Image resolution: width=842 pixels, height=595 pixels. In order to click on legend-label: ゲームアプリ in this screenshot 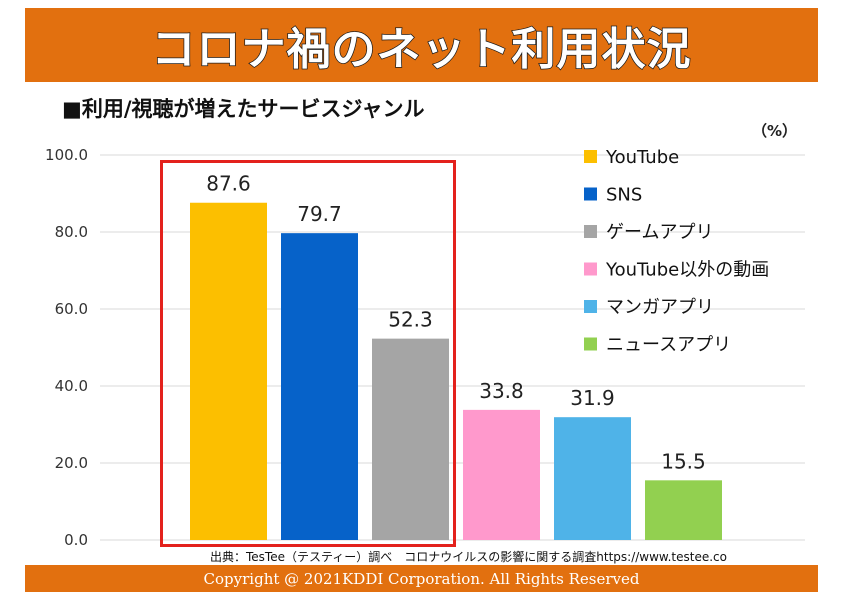, I will do `click(659, 232)`.